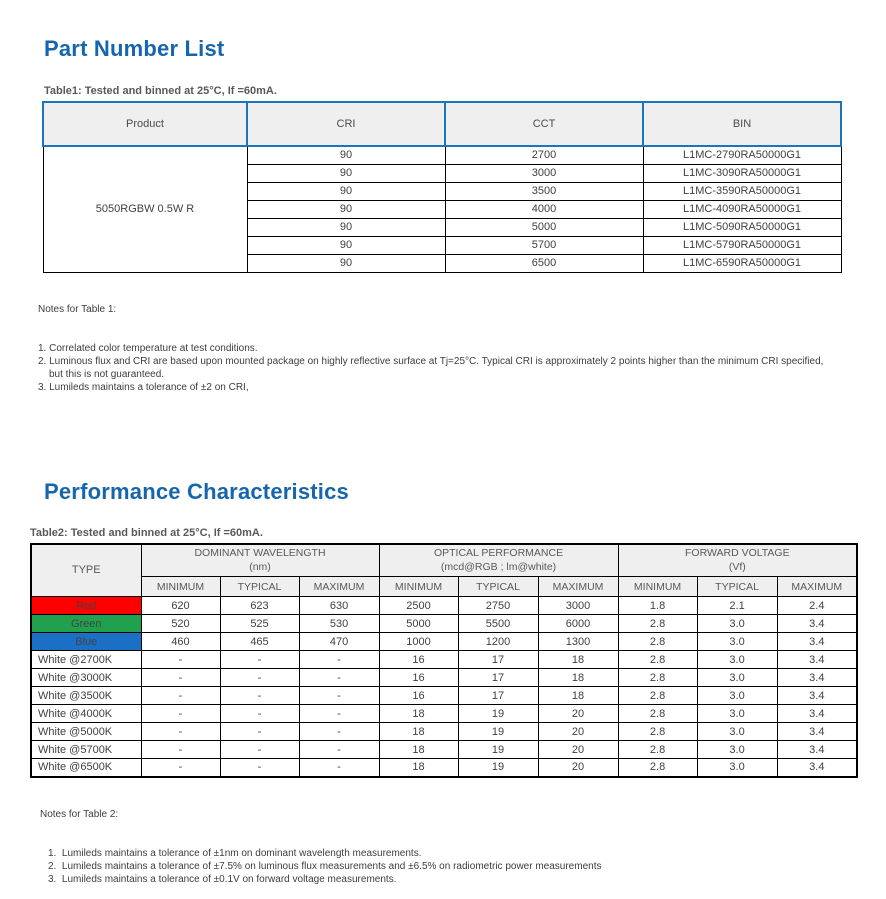 The image size is (886, 899). Describe the element at coordinates (145, 124) in the screenshot. I see `column-header-product: Product` at that location.